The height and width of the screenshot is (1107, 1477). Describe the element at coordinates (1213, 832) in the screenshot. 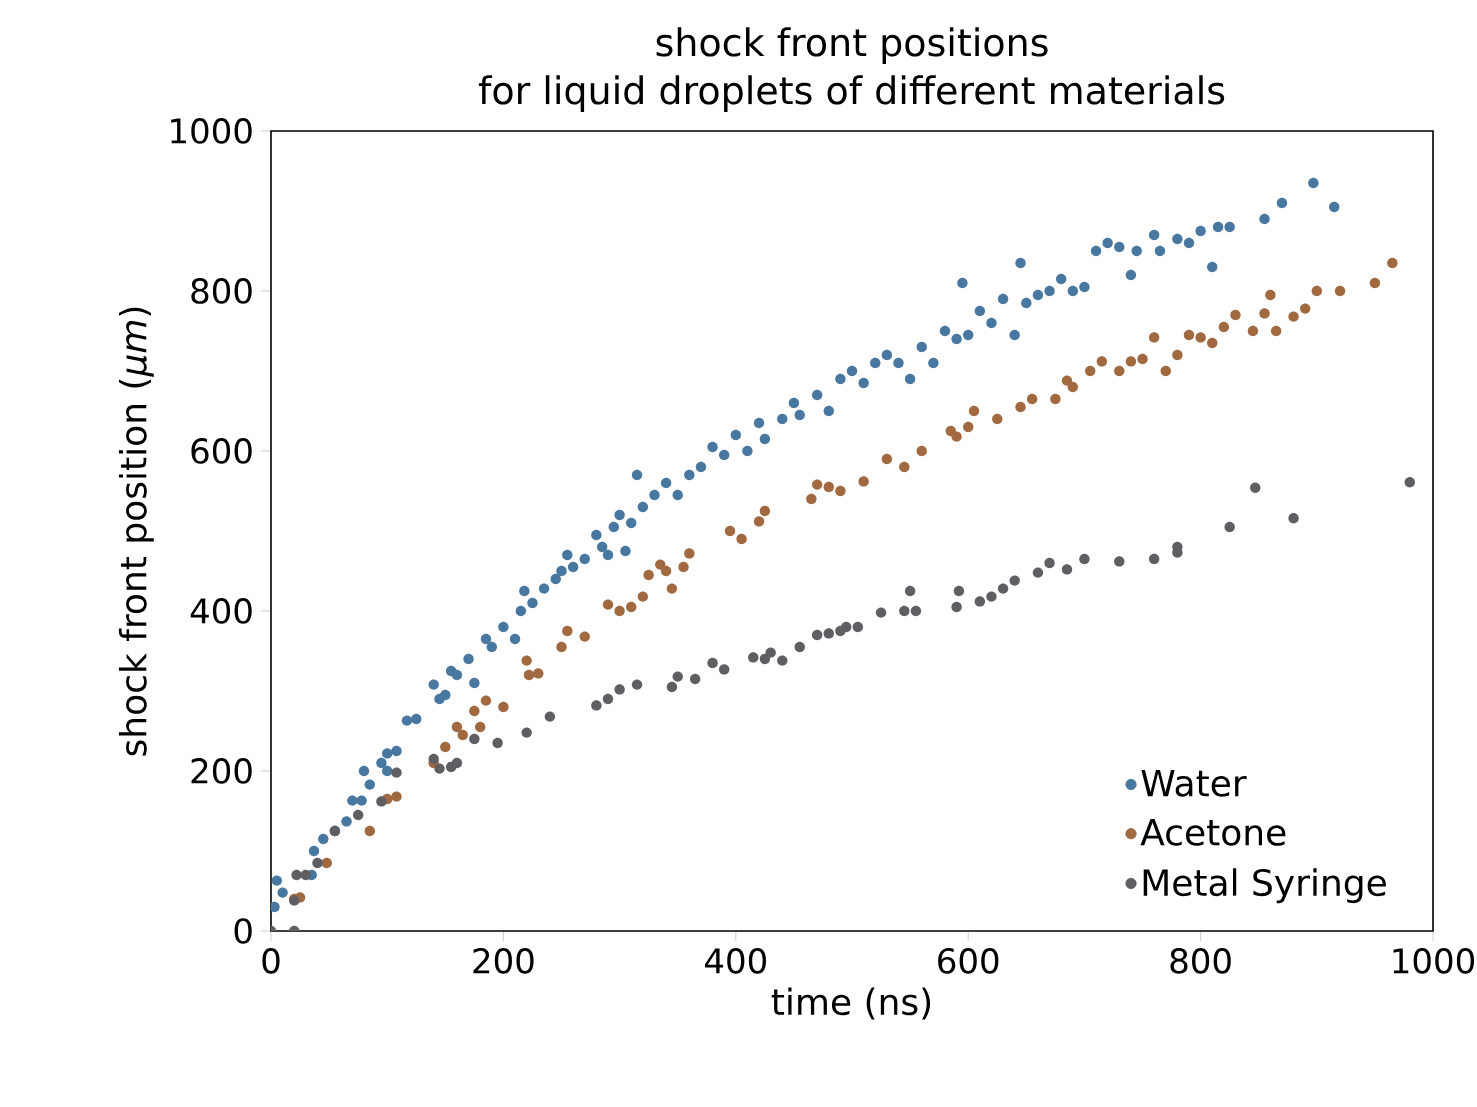

I see `legend-label: Acetone` at that location.